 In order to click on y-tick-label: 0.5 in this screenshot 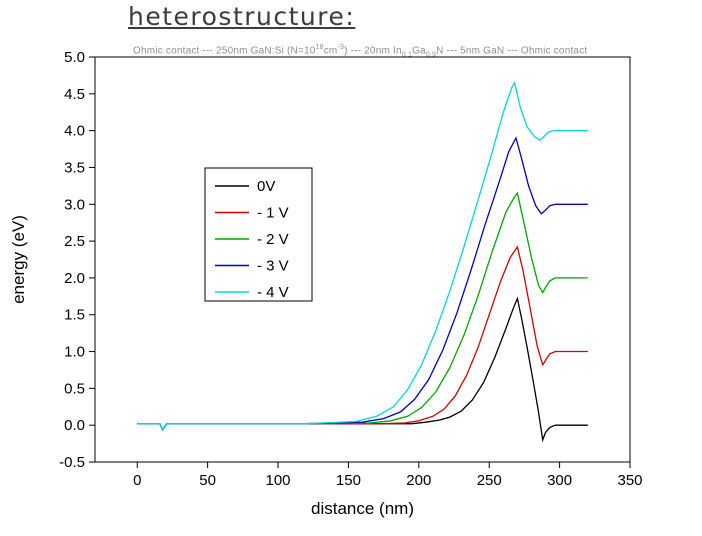, I will do `click(74, 388)`.